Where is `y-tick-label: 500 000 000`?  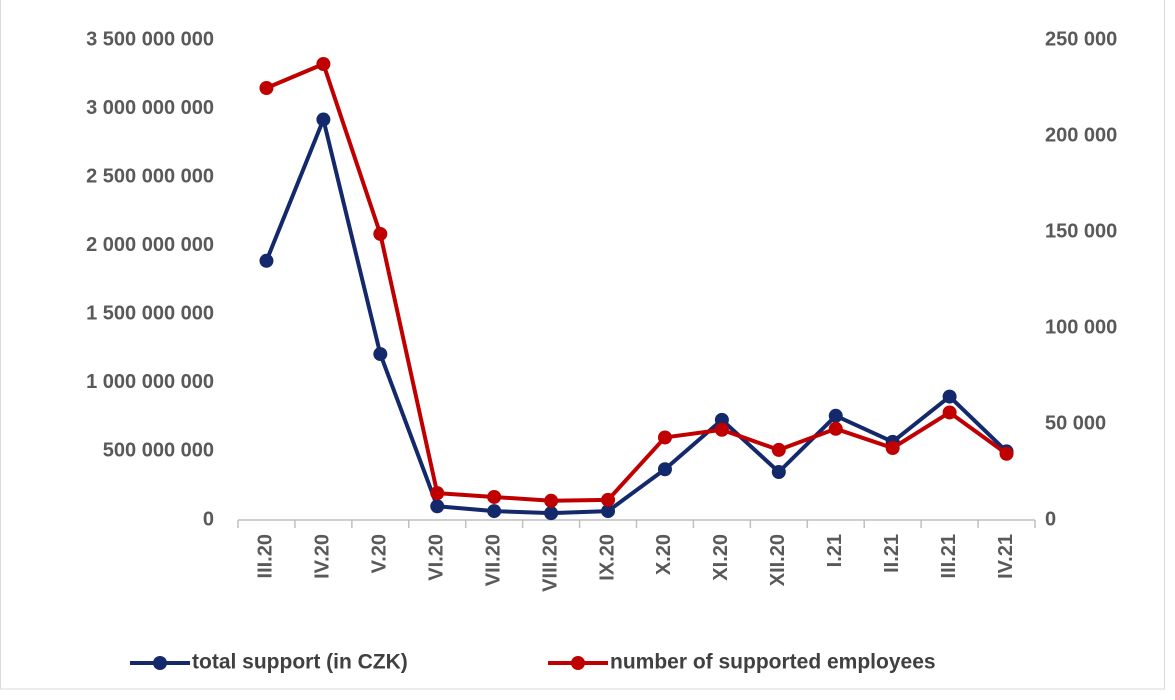
y-tick-label: 500 000 000 is located at coordinates (158, 451).